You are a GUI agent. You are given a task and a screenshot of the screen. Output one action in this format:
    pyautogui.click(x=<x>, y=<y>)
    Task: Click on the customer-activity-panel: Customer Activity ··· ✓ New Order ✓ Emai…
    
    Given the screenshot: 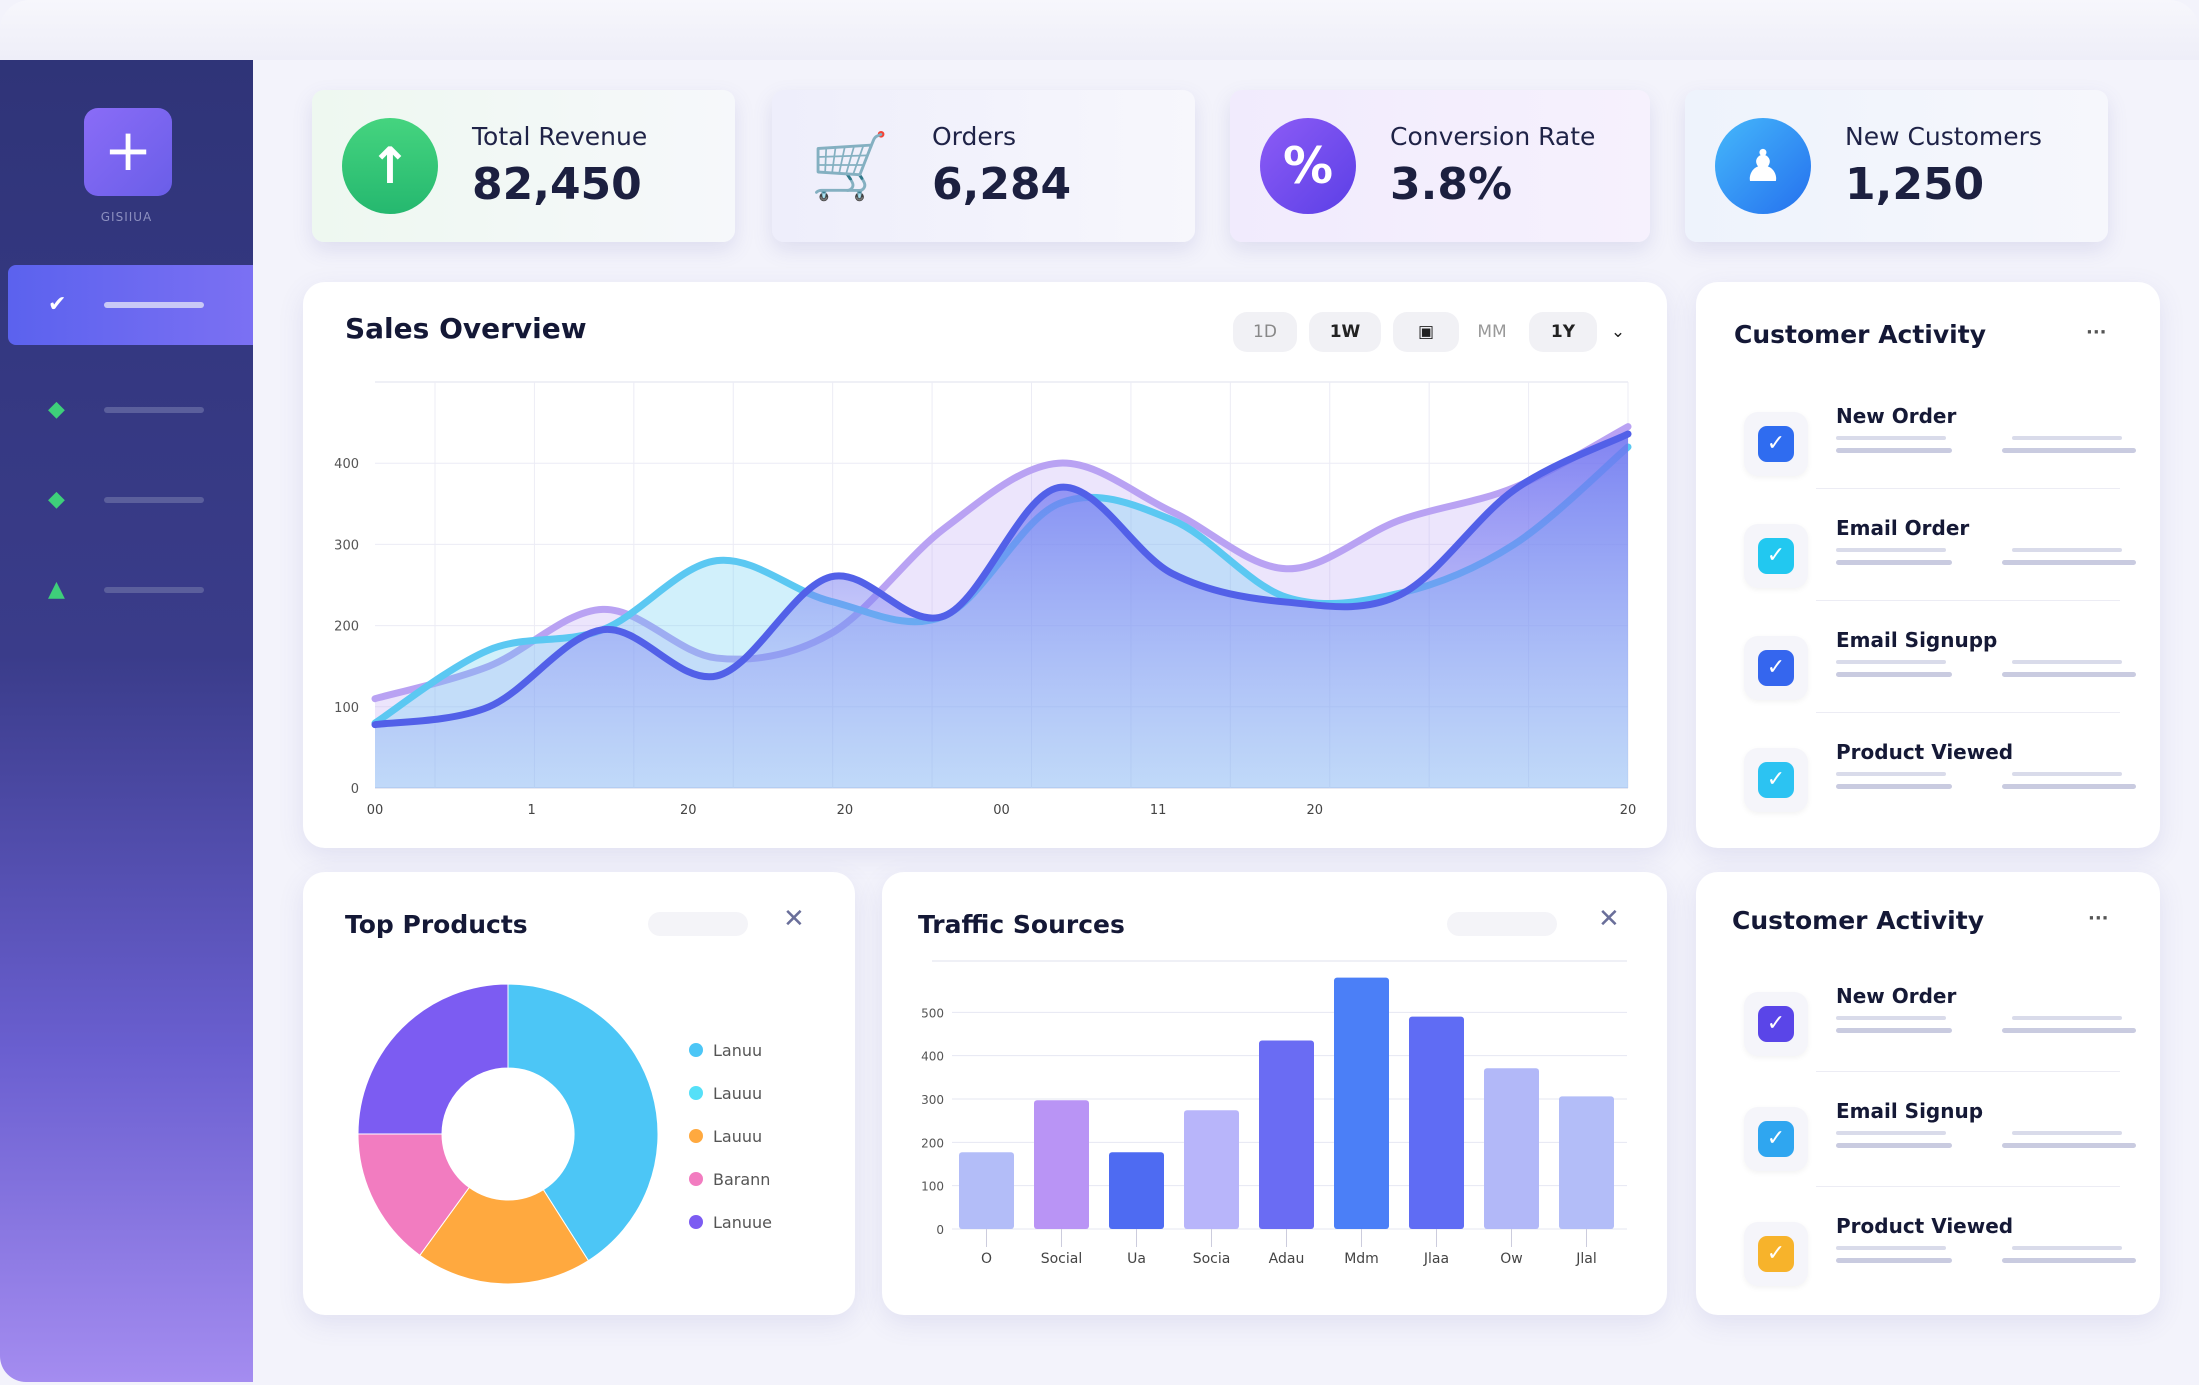 What is the action you would take?
    pyautogui.click(x=1928, y=565)
    